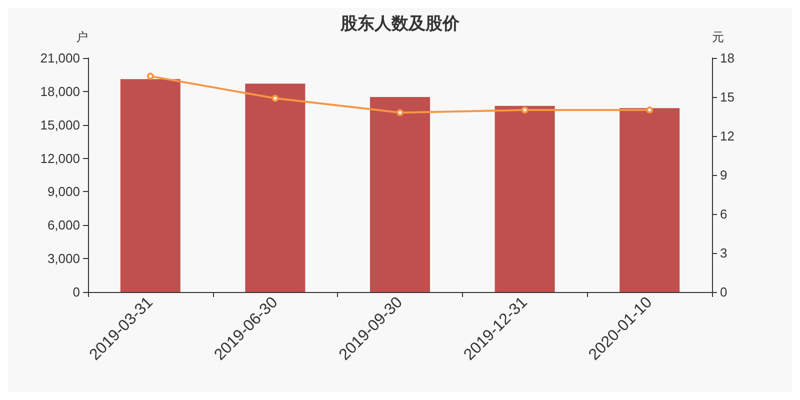 This screenshot has height=400, width=800. What do you see at coordinates (76, 292) in the screenshot?
I see `y-tick-label: 0` at bounding box center [76, 292].